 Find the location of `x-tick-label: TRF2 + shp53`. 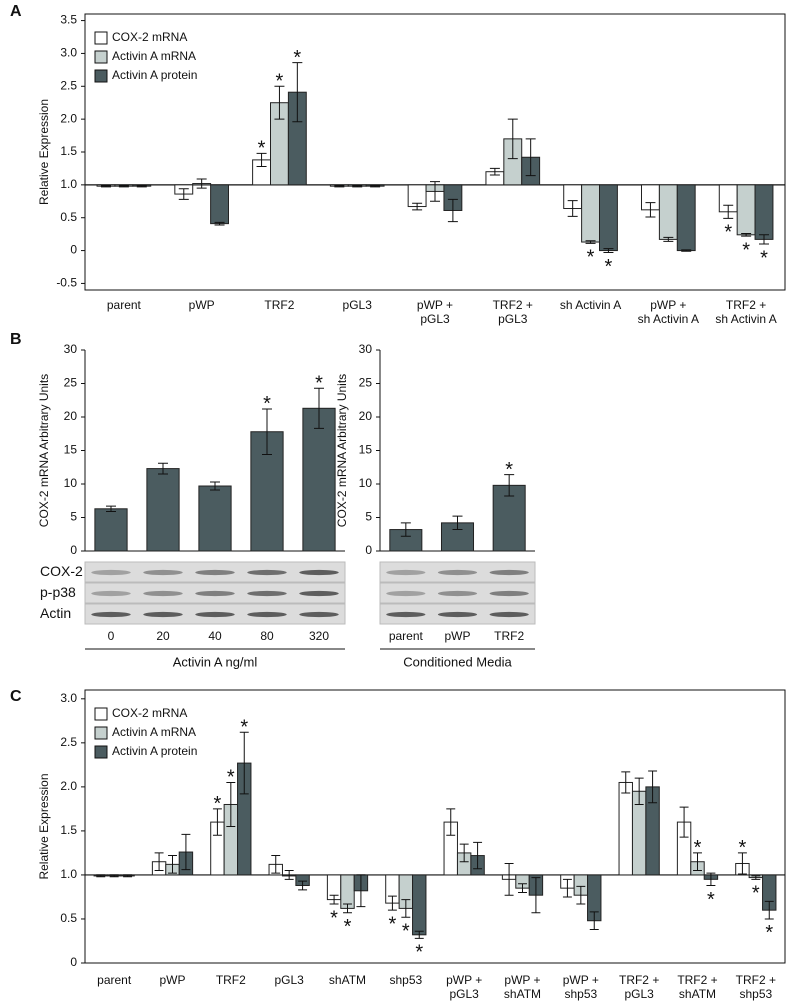

x-tick-label: TRF2 + shp53 is located at coordinates (755, 987).